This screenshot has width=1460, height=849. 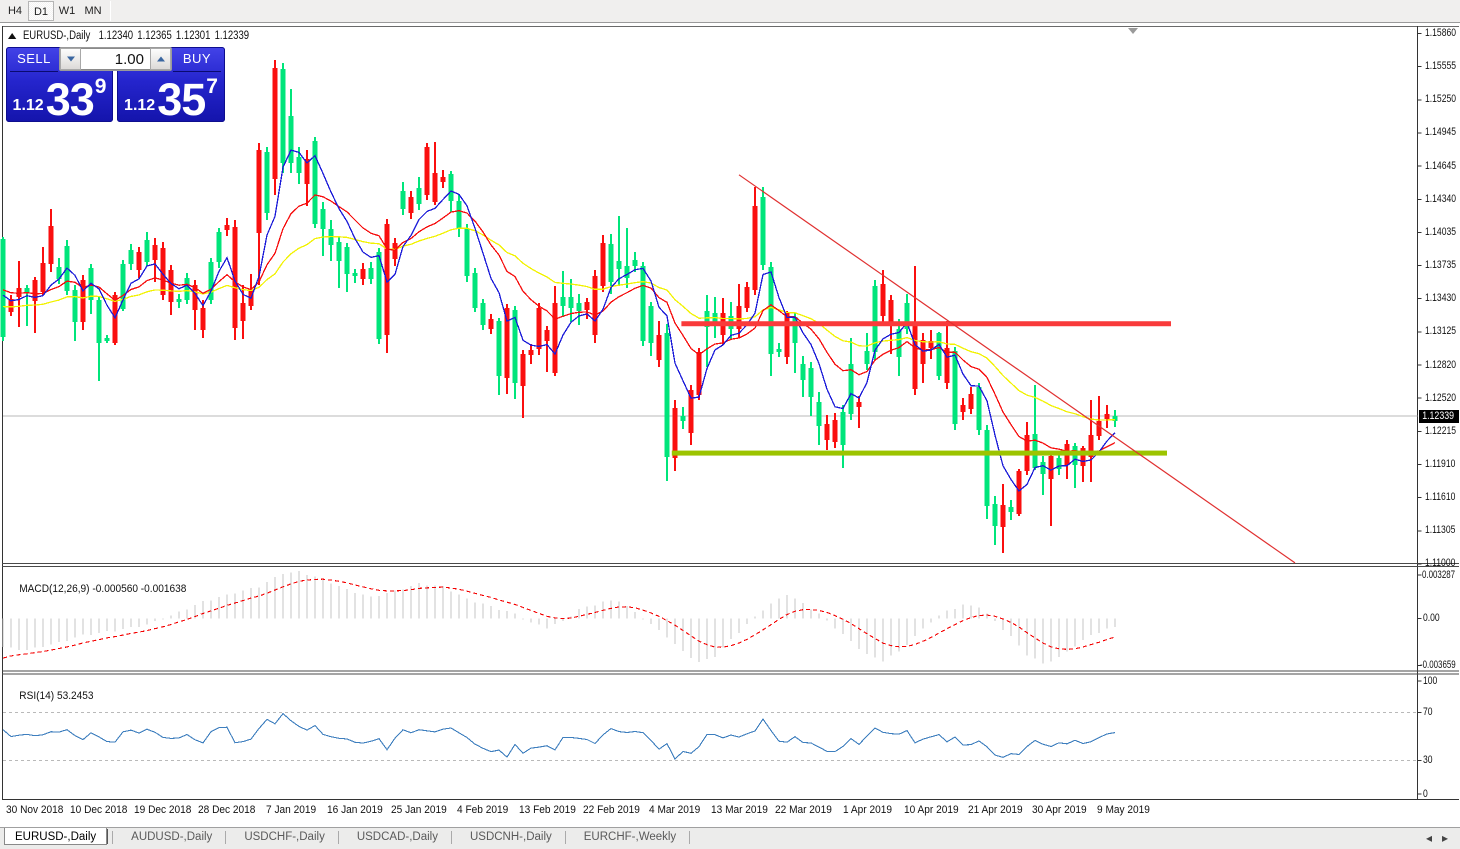 What do you see at coordinates (919, 453) in the screenshot?
I see `support-ray` at bounding box center [919, 453].